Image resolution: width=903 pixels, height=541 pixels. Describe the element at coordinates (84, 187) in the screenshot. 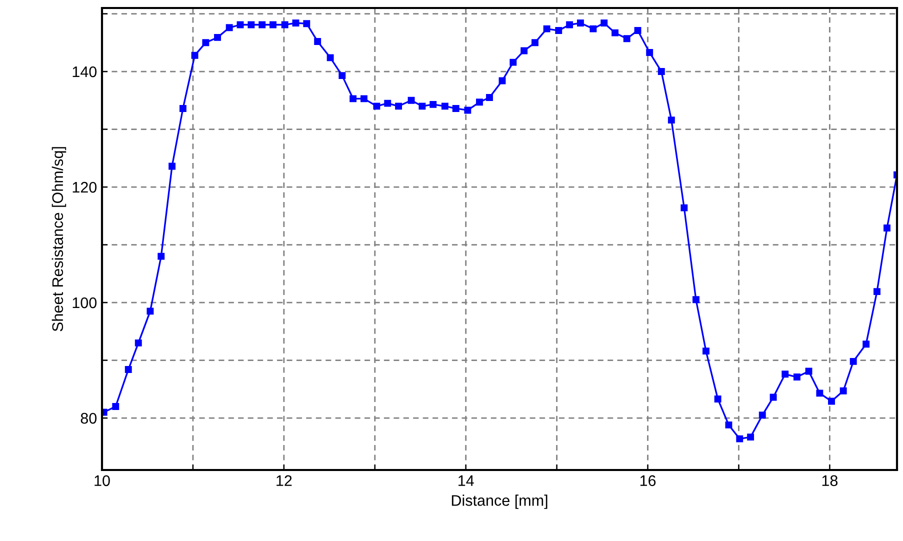

I see `y-tick-label: 120` at that location.